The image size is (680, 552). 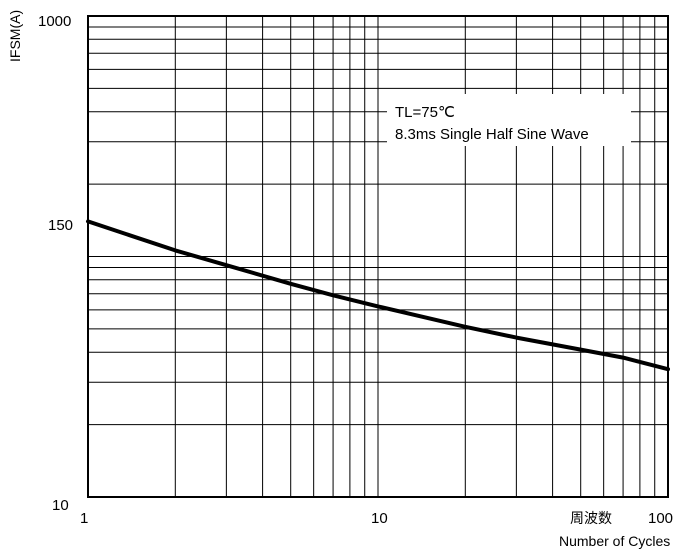 What do you see at coordinates (379, 518) in the screenshot?
I see `x-tick-label-10: 10` at bounding box center [379, 518].